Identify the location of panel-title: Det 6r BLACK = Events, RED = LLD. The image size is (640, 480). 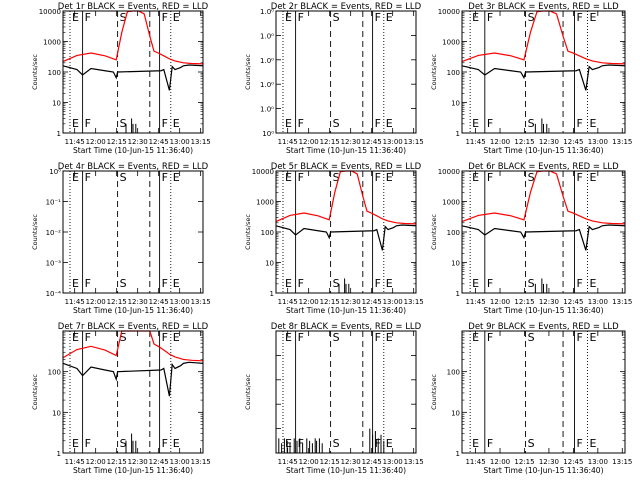
(543, 167).